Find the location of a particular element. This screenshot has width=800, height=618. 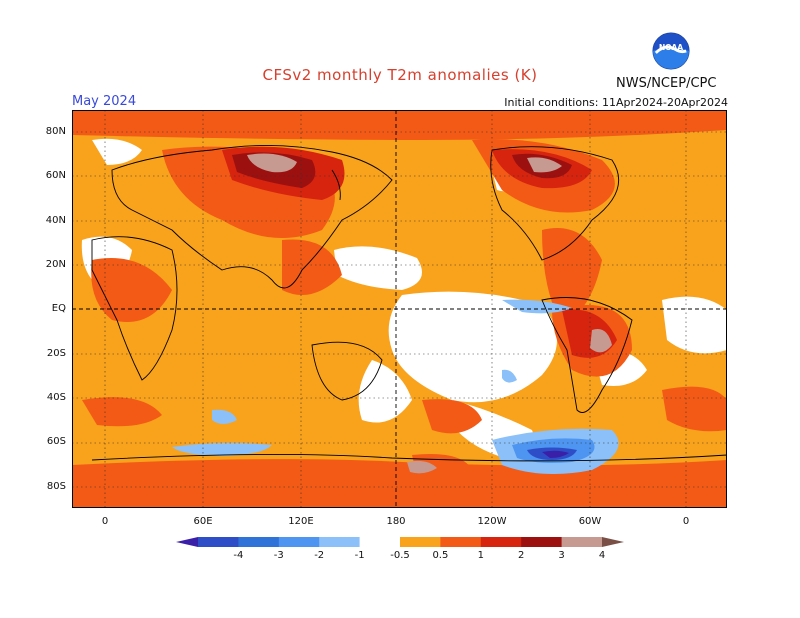

initial-conditions: Initial conditions: 11Apr2024-20Apr2024 is located at coordinates (616, 102).